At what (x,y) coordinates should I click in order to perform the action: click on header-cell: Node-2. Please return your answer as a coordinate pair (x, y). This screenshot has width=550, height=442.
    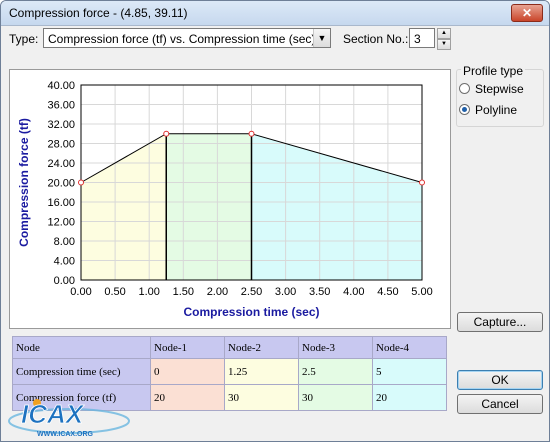
    Looking at the image, I should click on (261, 347).